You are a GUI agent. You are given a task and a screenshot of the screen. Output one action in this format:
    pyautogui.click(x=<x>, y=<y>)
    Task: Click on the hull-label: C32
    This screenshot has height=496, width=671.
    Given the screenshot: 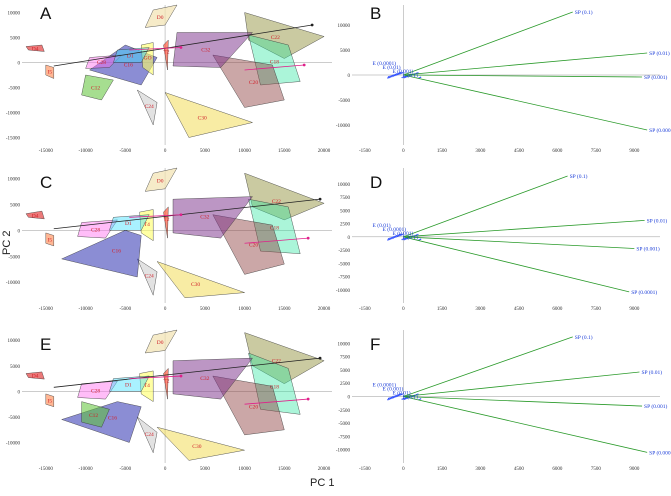 What is the action you would take?
    pyautogui.click(x=204, y=379)
    